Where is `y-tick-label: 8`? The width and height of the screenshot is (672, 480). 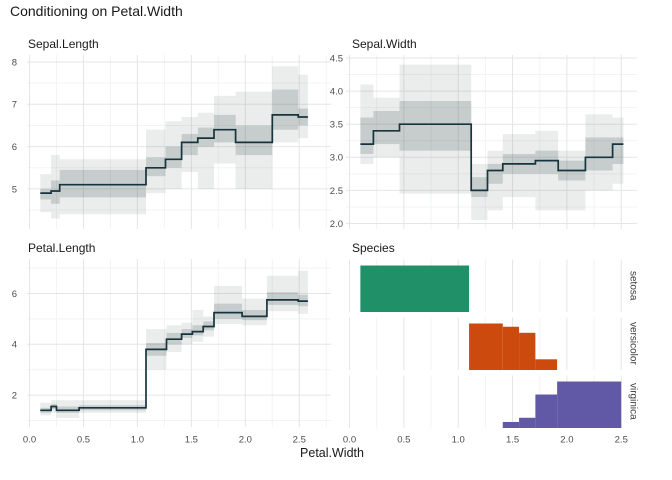 y-tick-label: 8 is located at coordinates (14, 62).